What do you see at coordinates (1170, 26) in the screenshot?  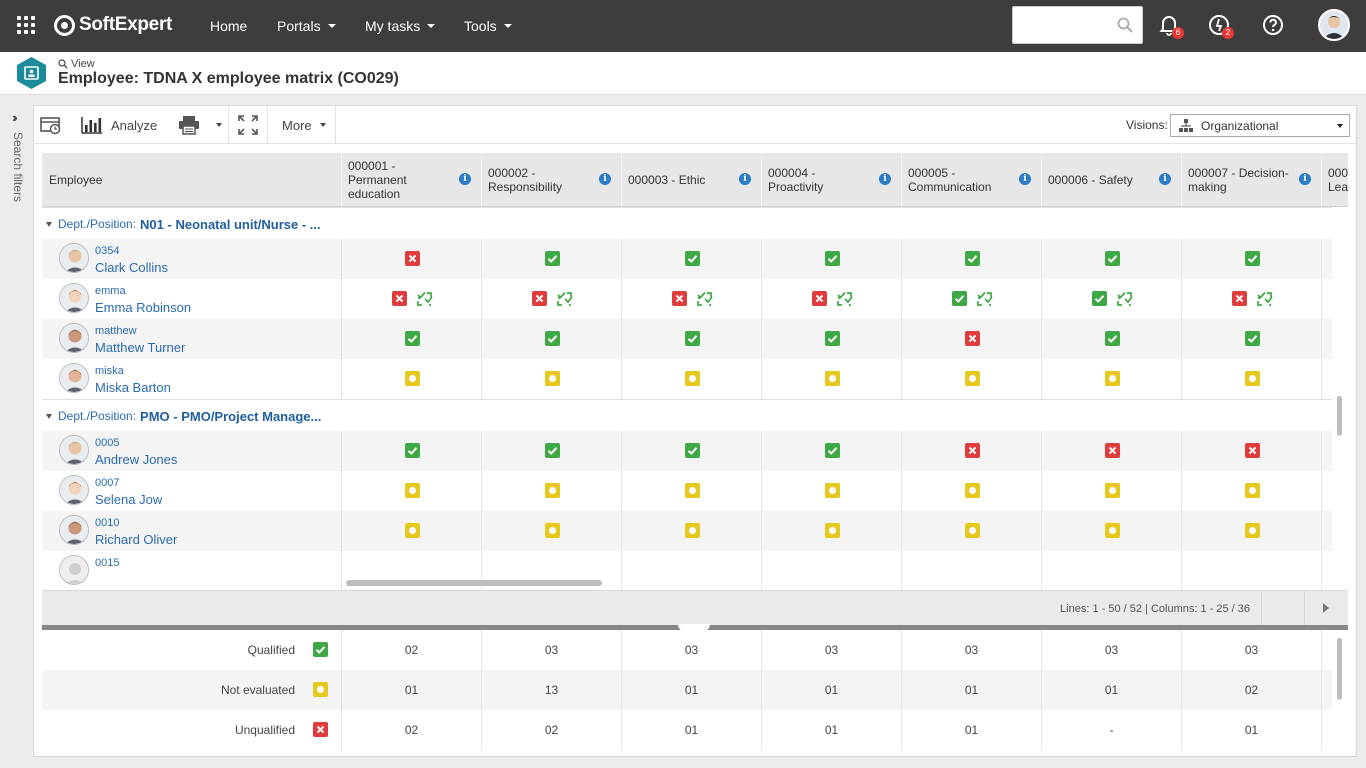 I see `notifications-button: 6` at bounding box center [1170, 26].